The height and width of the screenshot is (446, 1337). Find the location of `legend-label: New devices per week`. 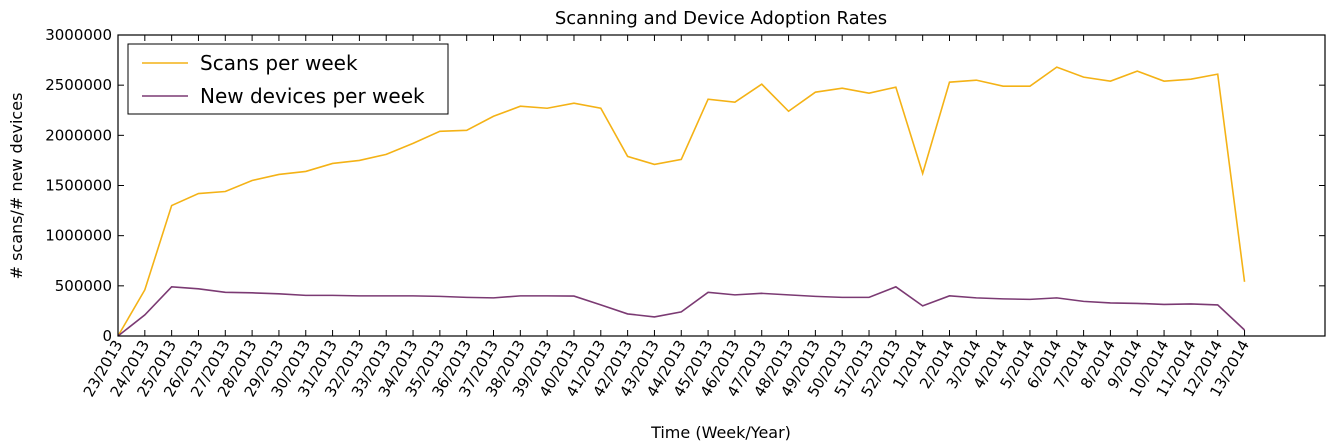

legend-label: New devices per week is located at coordinates (312, 96).